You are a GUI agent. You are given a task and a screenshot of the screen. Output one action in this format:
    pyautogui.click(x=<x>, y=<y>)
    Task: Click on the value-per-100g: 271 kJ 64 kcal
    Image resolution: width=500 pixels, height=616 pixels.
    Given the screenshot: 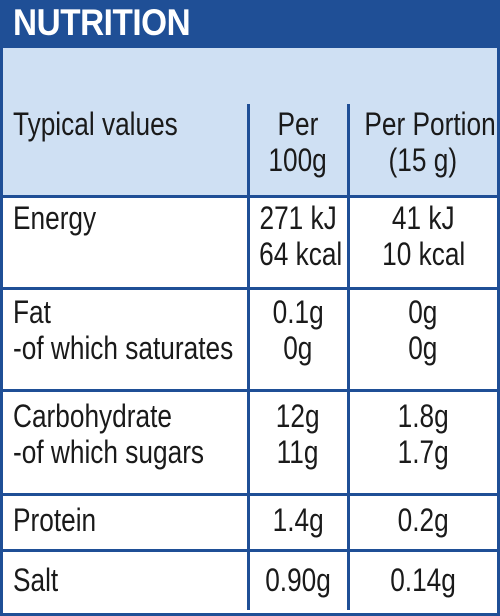 What is the action you would take?
    pyautogui.click(x=298, y=241)
    